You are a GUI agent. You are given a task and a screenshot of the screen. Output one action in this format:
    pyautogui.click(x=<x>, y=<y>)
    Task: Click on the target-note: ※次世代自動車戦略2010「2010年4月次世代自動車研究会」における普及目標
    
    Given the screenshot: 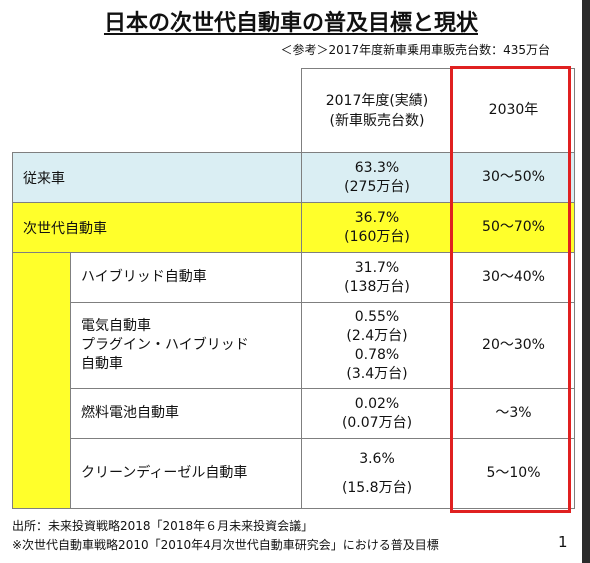 What is the action you would take?
    pyautogui.click(x=225, y=545)
    